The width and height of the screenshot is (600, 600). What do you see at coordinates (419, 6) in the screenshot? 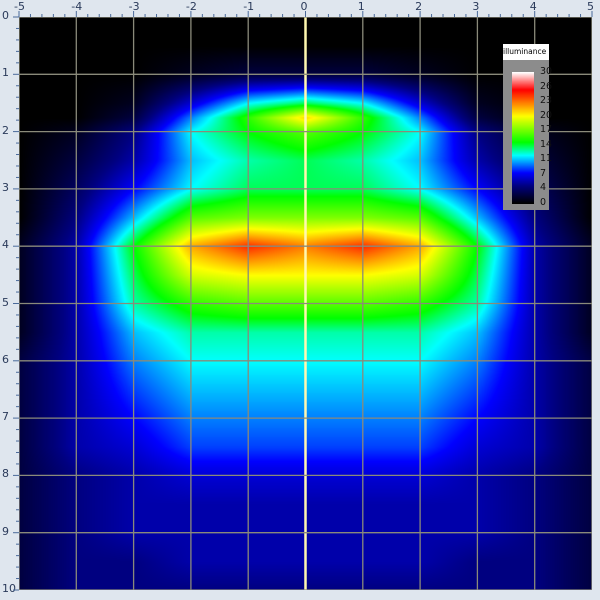
I see `x-tick-label: 2` at bounding box center [419, 6].